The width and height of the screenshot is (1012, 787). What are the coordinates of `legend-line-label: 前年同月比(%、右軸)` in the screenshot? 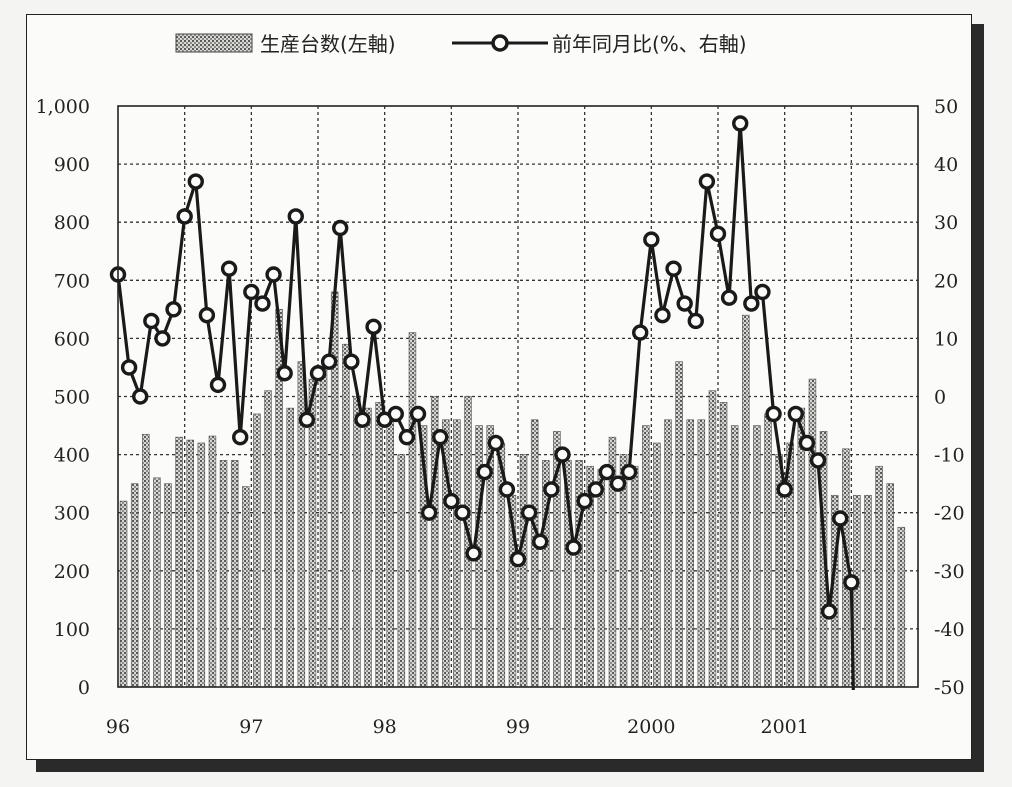 It's located at (649, 44).